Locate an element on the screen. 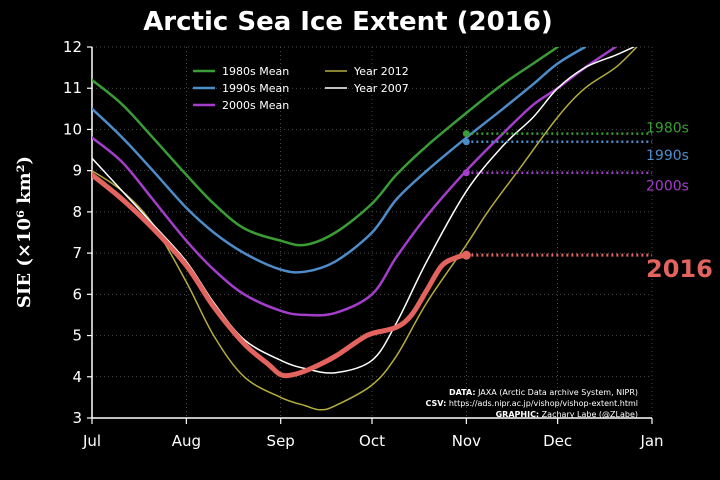 The image size is (720, 480). x-tick-label: Sep is located at coordinates (281, 441).